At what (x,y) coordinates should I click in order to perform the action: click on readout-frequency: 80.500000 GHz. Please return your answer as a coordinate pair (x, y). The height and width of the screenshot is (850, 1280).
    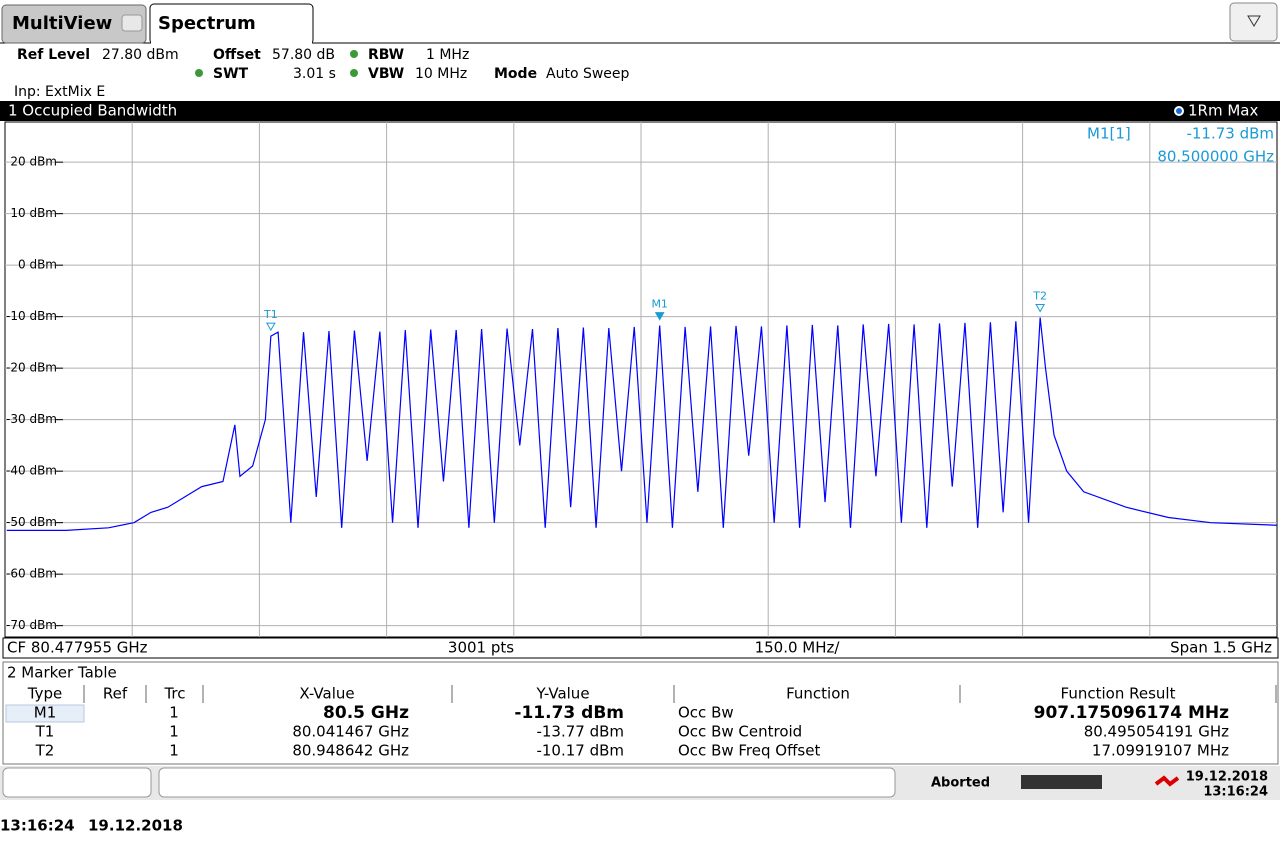
    Looking at the image, I should click on (1215, 157).